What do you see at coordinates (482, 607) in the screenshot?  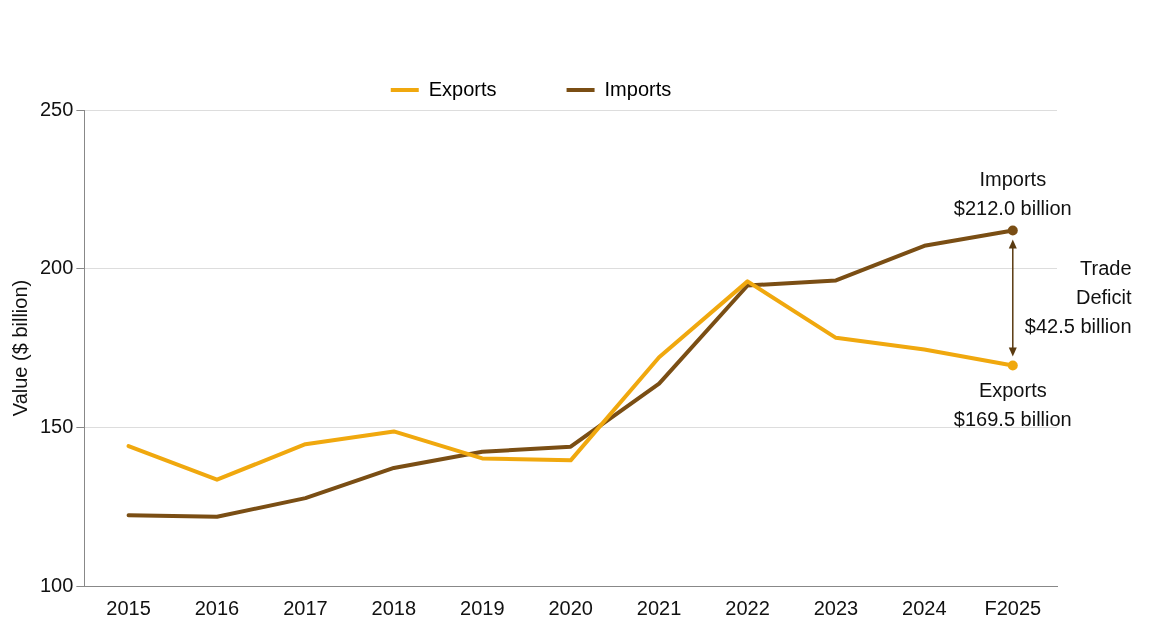 I see `x-tick-label: 2019` at bounding box center [482, 607].